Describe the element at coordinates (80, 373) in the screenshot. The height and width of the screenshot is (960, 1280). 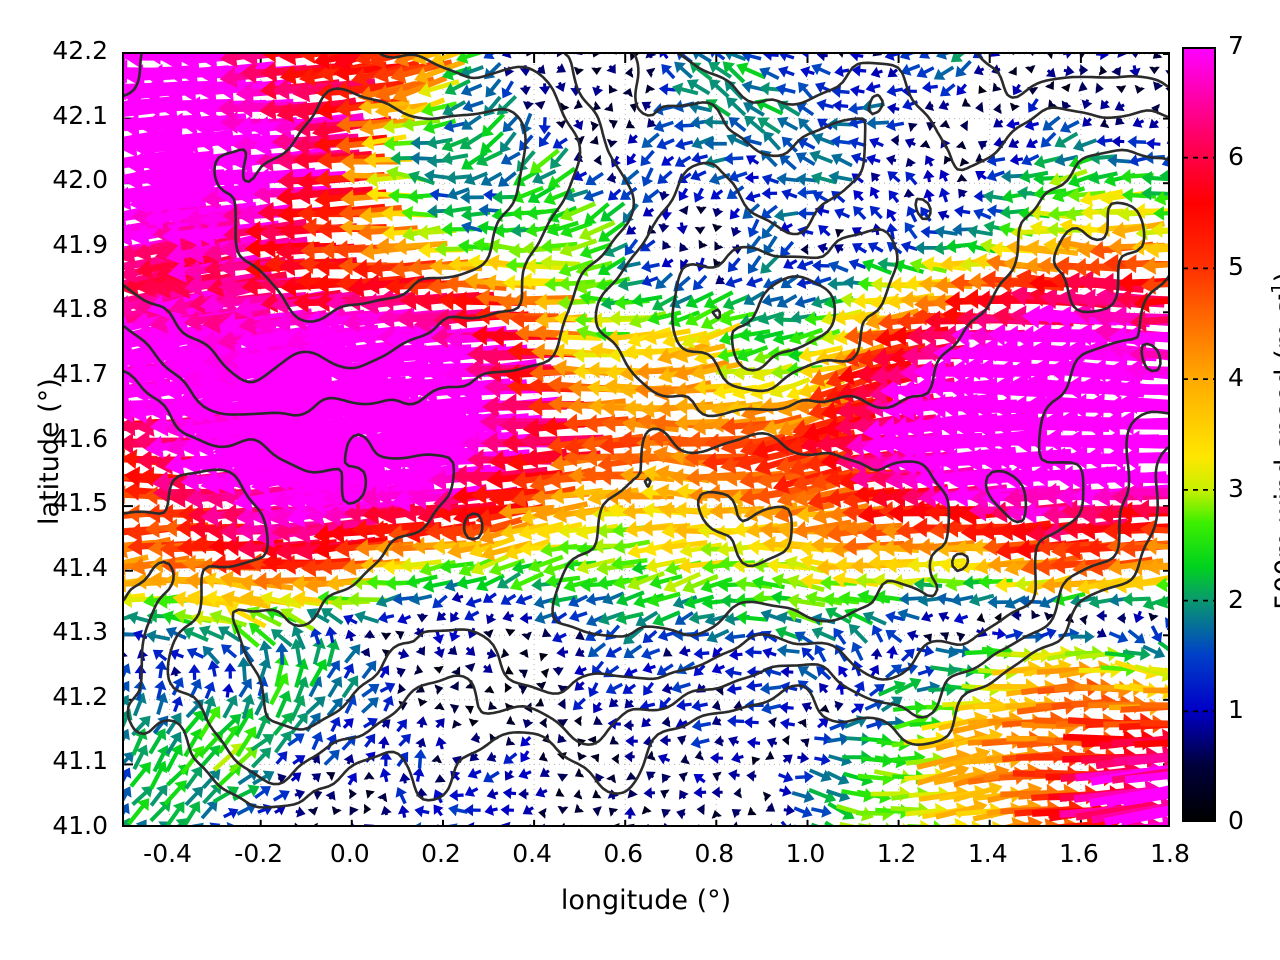
I see `y-tick-label: 41.7` at that location.